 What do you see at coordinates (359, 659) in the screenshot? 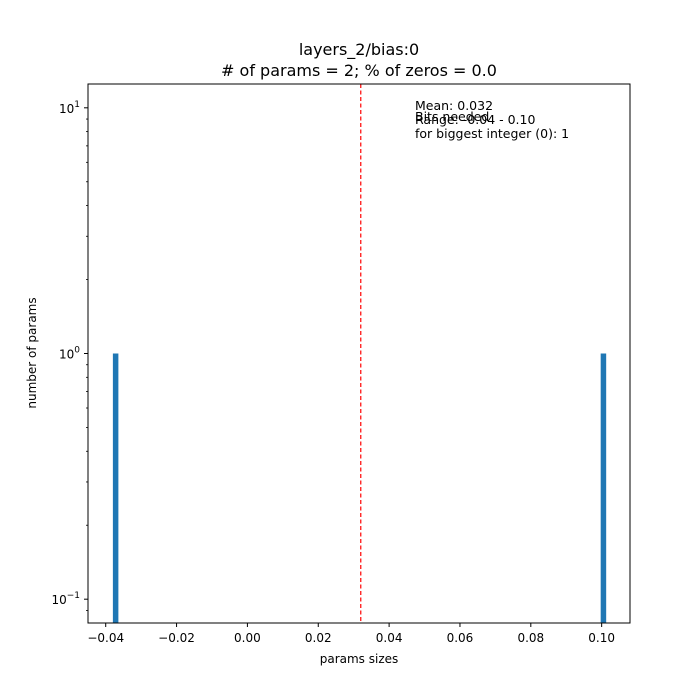
I see `x-axis-label: params sizes` at bounding box center [359, 659].